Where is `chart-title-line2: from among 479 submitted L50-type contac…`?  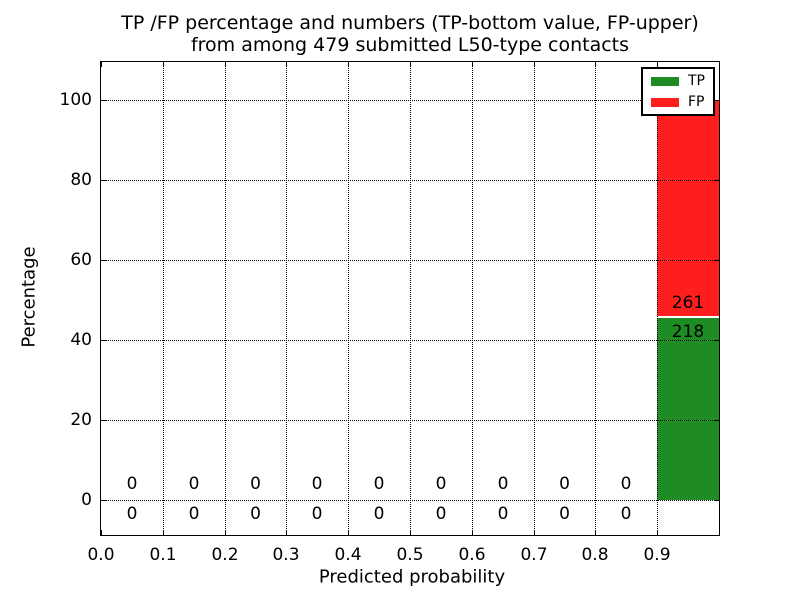
chart-title-line2: from among 479 submitted L50-type contac… is located at coordinates (410, 45).